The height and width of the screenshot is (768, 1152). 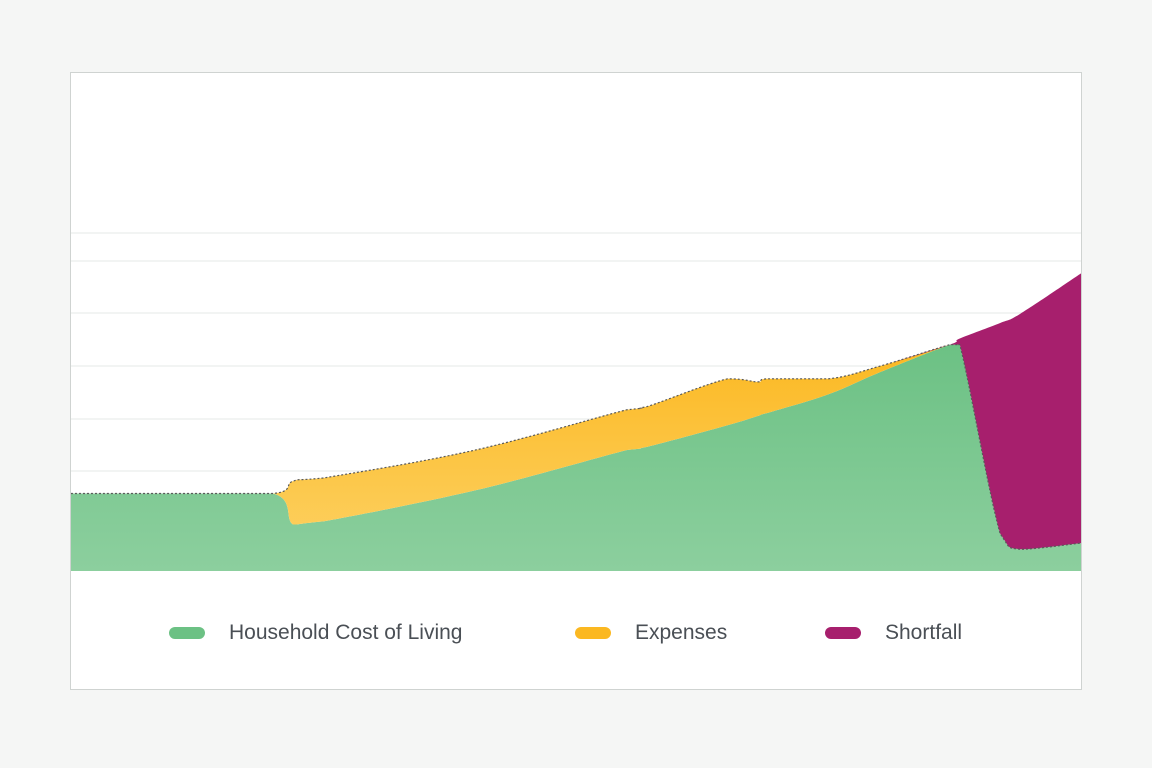 I want to click on legend-swatch-yellow, so click(x=593, y=633).